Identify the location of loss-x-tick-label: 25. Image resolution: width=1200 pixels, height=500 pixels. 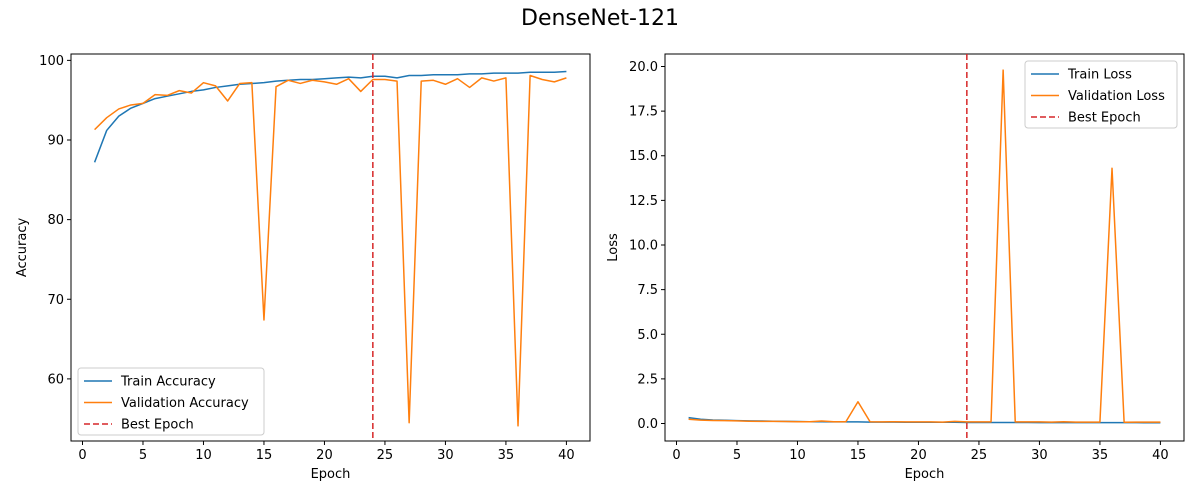
(979, 455).